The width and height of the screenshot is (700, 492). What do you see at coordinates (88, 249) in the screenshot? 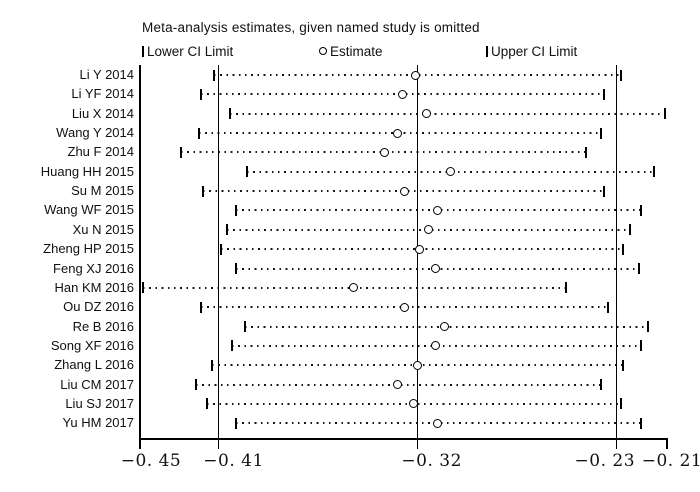
I see `study-label: Zheng HP 2015` at bounding box center [88, 249].